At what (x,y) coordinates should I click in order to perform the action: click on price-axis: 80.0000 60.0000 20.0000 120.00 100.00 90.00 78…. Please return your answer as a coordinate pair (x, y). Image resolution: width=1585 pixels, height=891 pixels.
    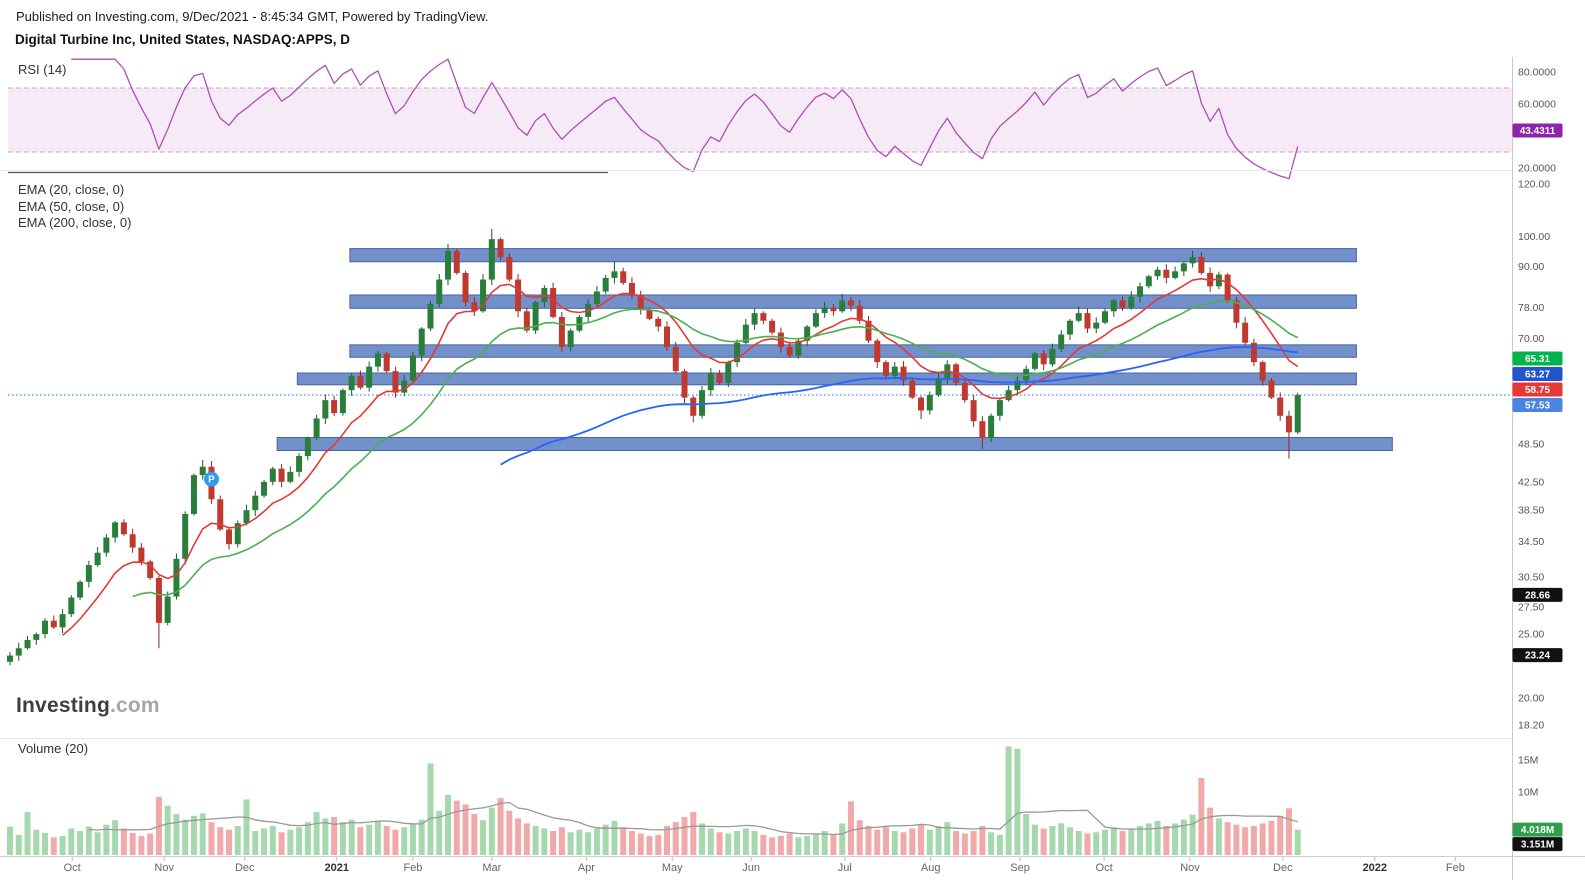
    Looking at the image, I should click on (1537, 459).